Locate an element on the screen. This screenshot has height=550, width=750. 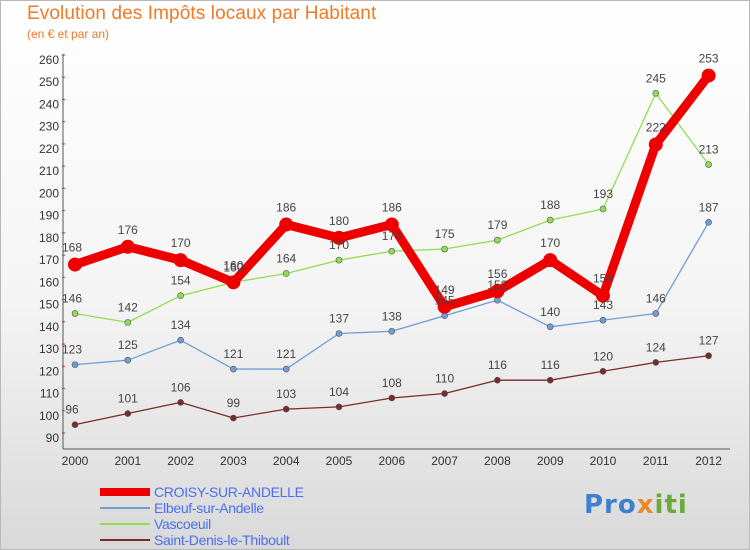
x-tick-label: 2003 is located at coordinates (233, 461).